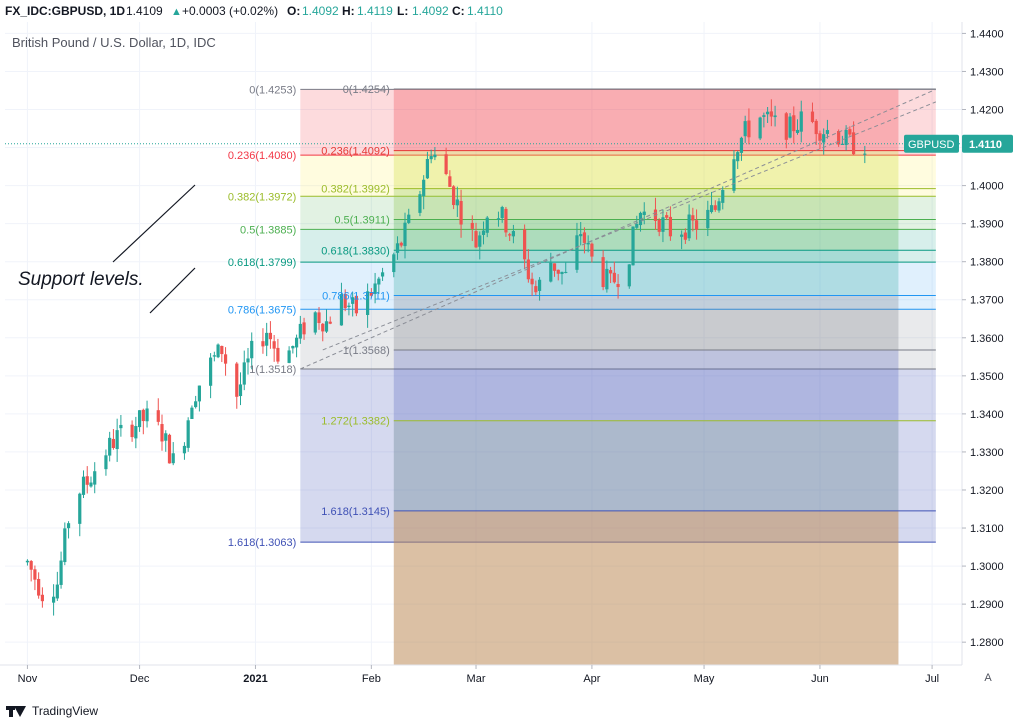  Describe the element at coordinates (591, 679) in the screenshot. I see `time-tick-label-5: Apr` at that location.